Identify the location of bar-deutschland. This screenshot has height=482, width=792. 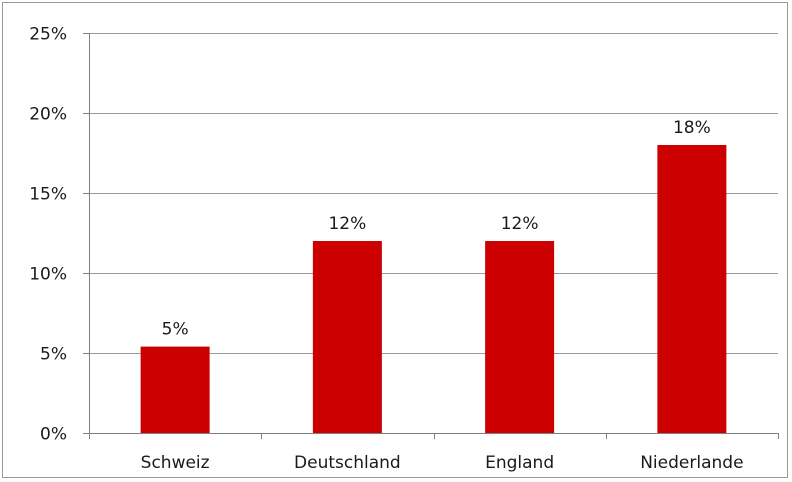
(347, 337).